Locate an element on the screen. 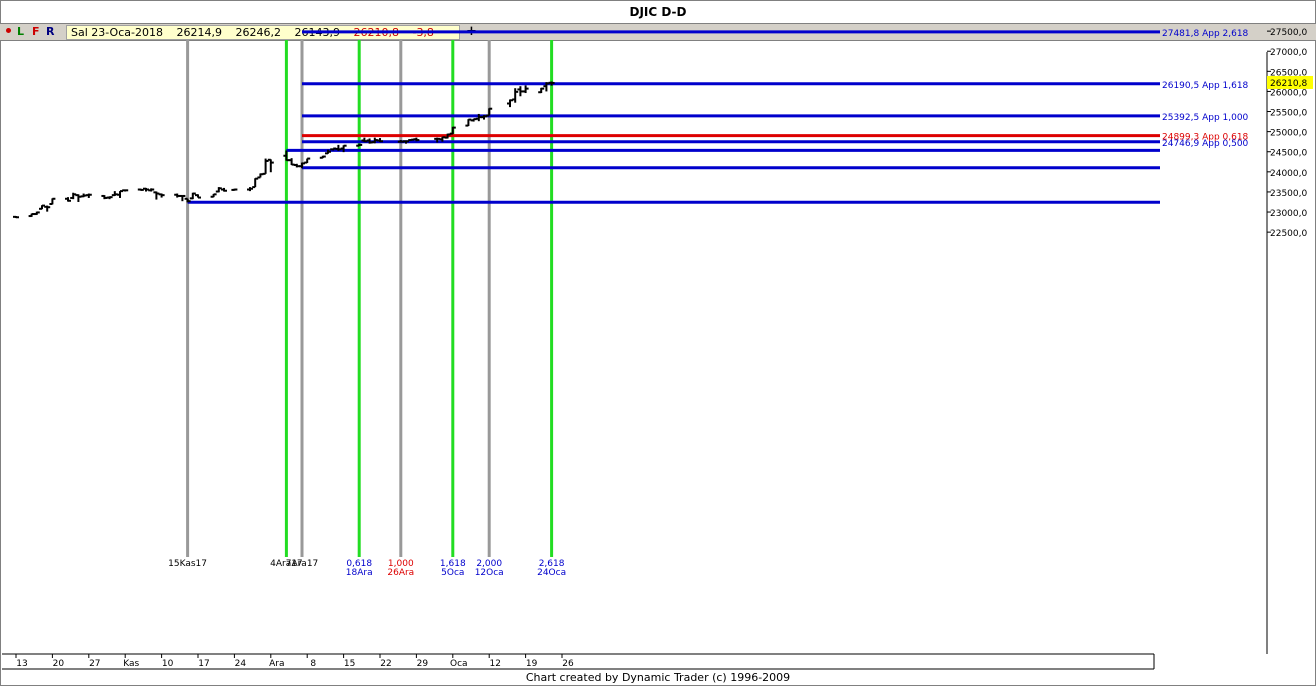 Image resolution: width=1316 pixels, height=686 pixels. x-tick-label: Oca is located at coordinates (459, 664).